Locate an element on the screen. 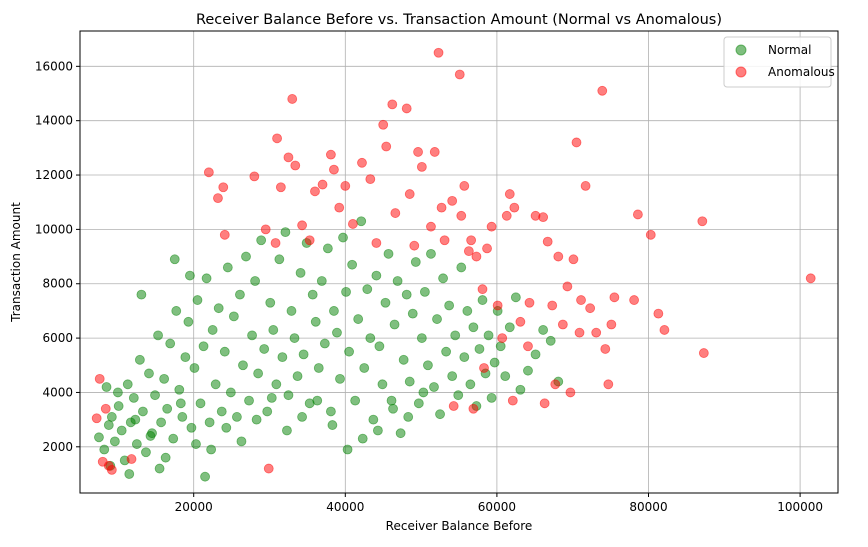 The width and height of the screenshot is (868, 547). y-axis-label: Transaction Amount is located at coordinates (16, 262).